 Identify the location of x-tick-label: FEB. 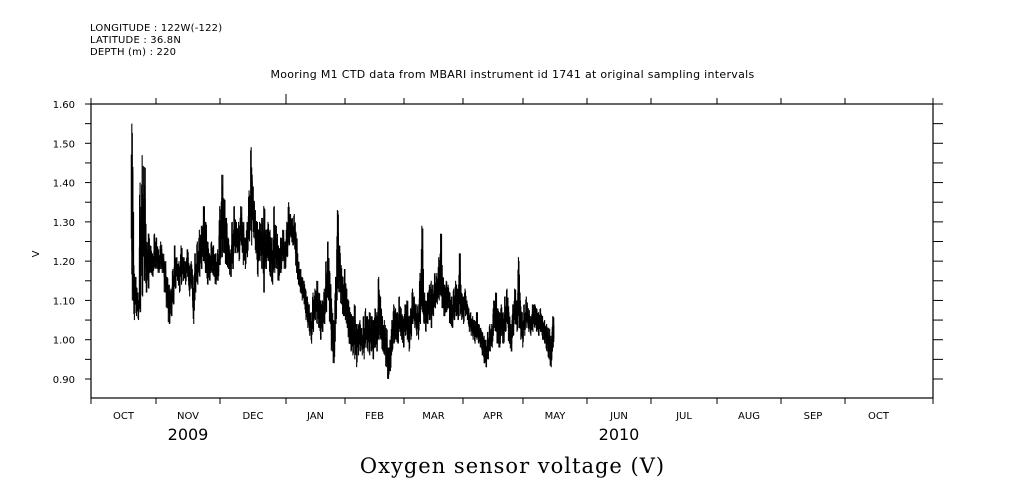
(374, 416).